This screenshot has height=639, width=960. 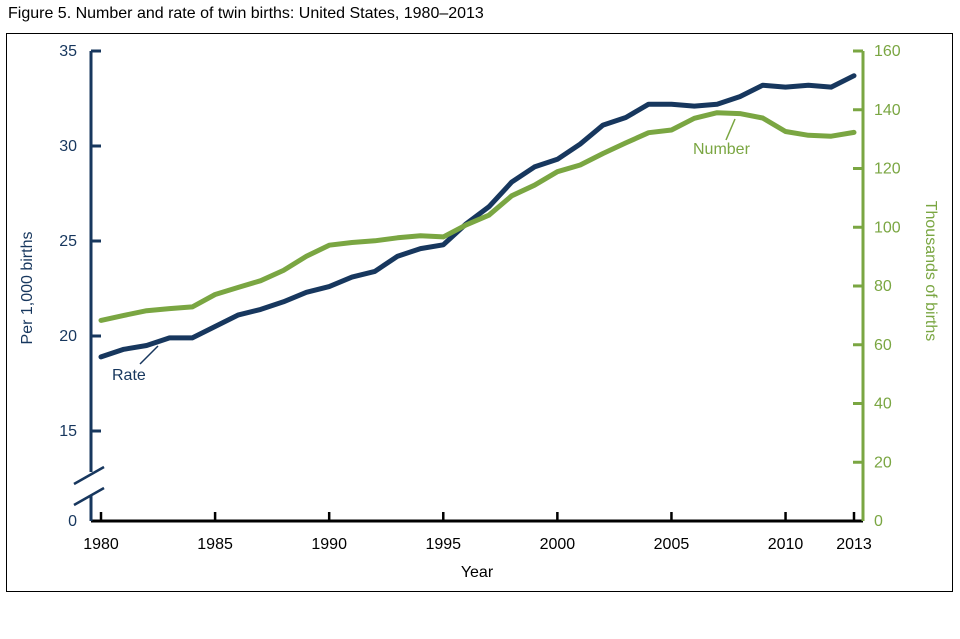 I want to click on left-tick-label: 25, so click(x=68, y=241).